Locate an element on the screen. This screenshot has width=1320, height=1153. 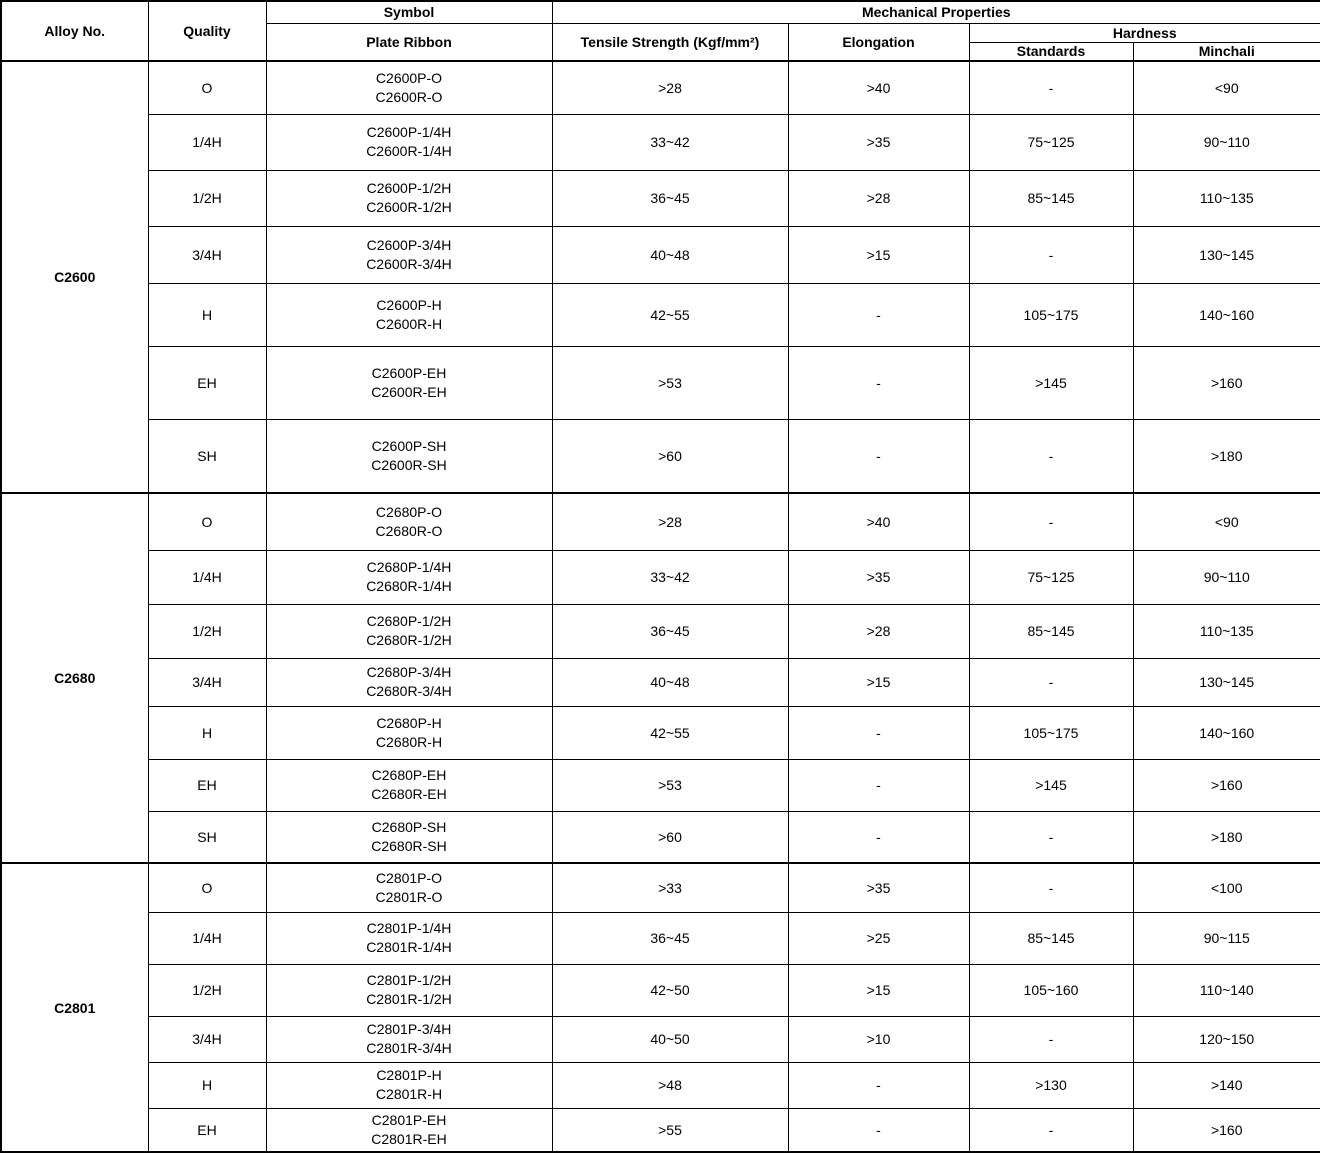
symbol-line: C2680P-3/4H is located at coordinates (409, 672).